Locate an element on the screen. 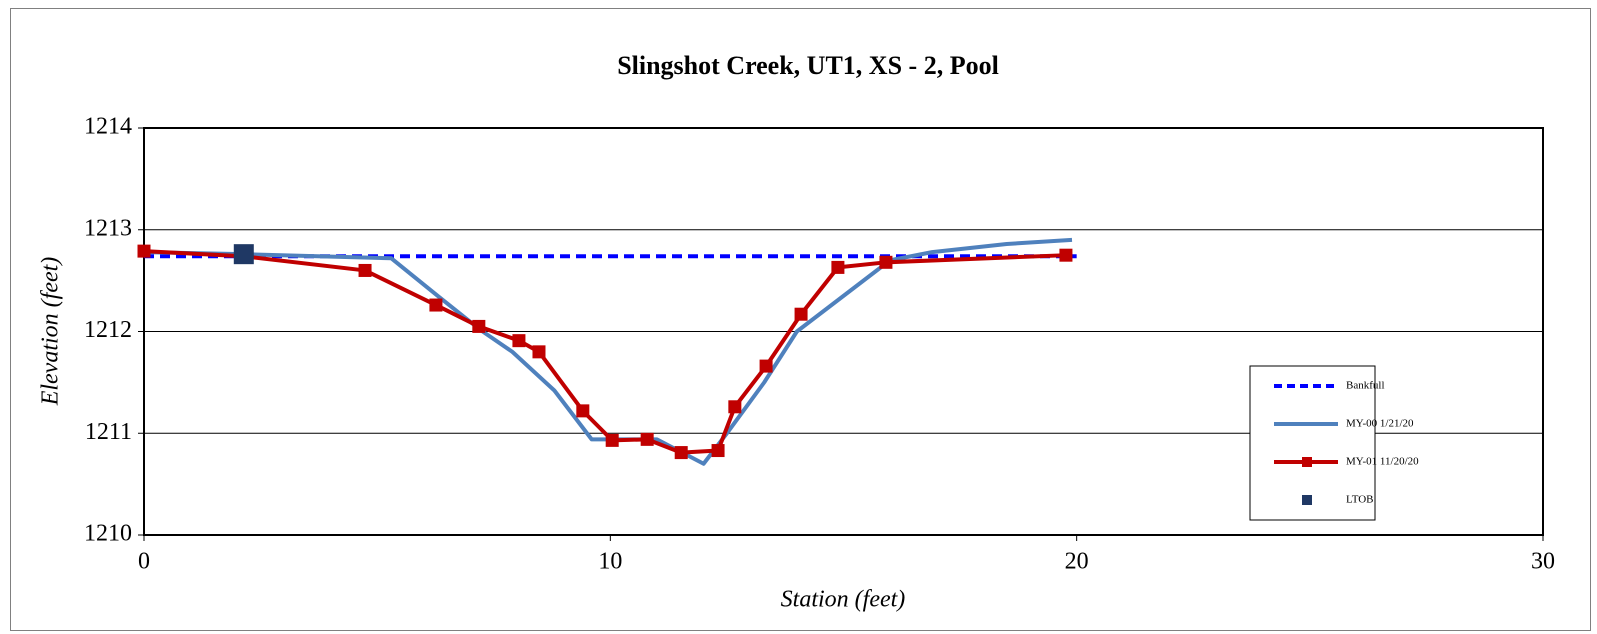 The height and width of the screenshot is (634, 1597). x-tick-label: 10 is located at coordinates (610, 562).